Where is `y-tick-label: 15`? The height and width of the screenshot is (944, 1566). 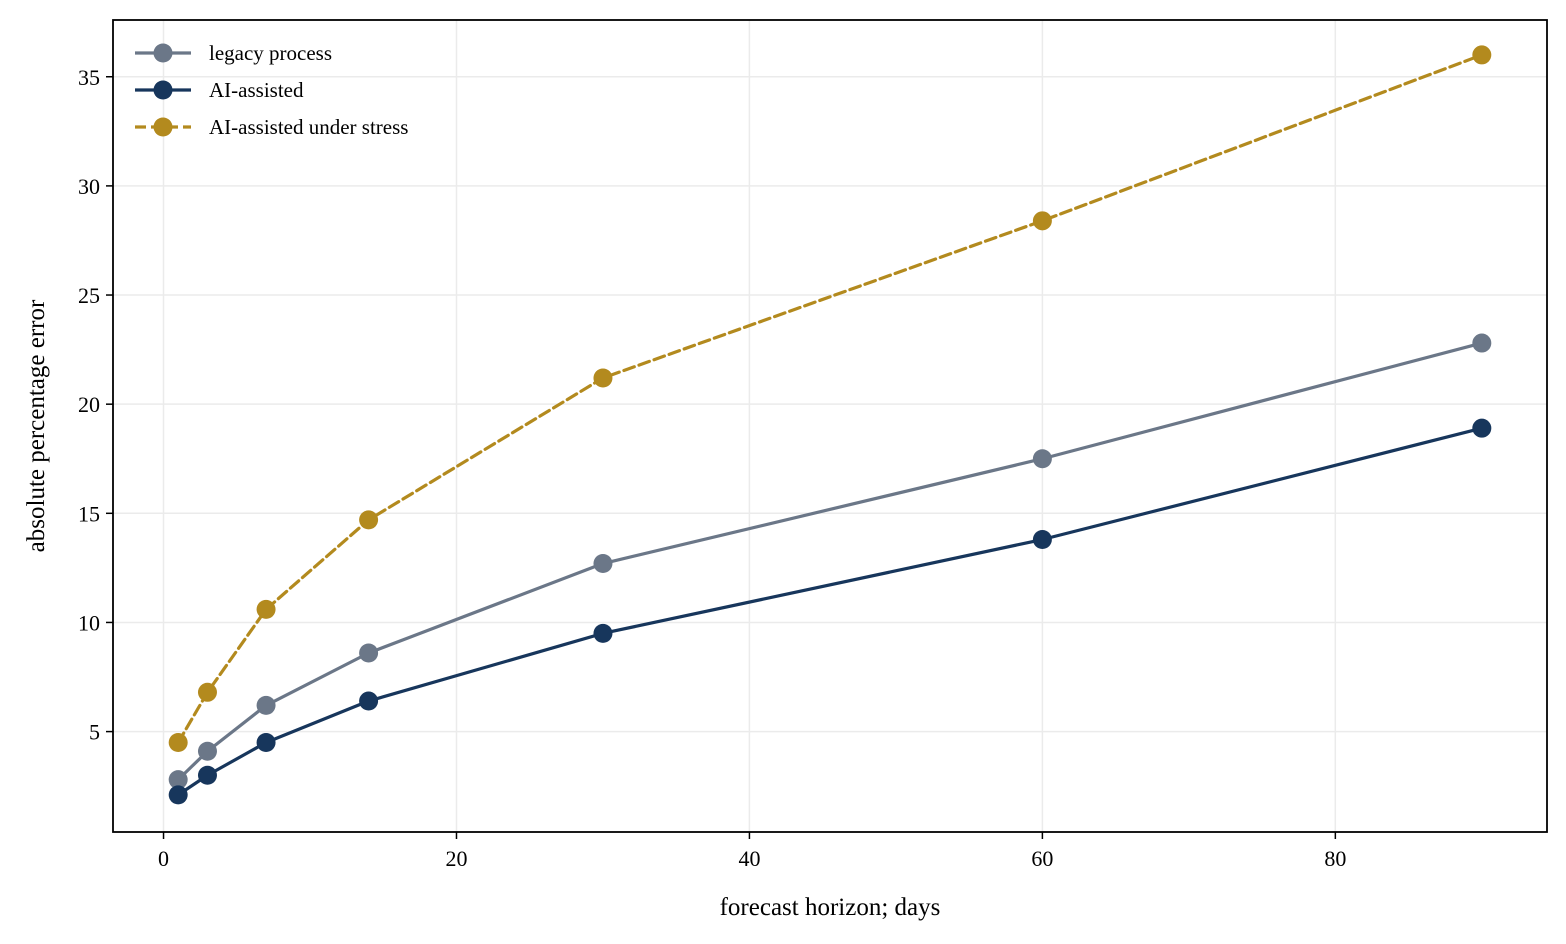
y-tick-label: 15 is located at coordinates (89, 513).